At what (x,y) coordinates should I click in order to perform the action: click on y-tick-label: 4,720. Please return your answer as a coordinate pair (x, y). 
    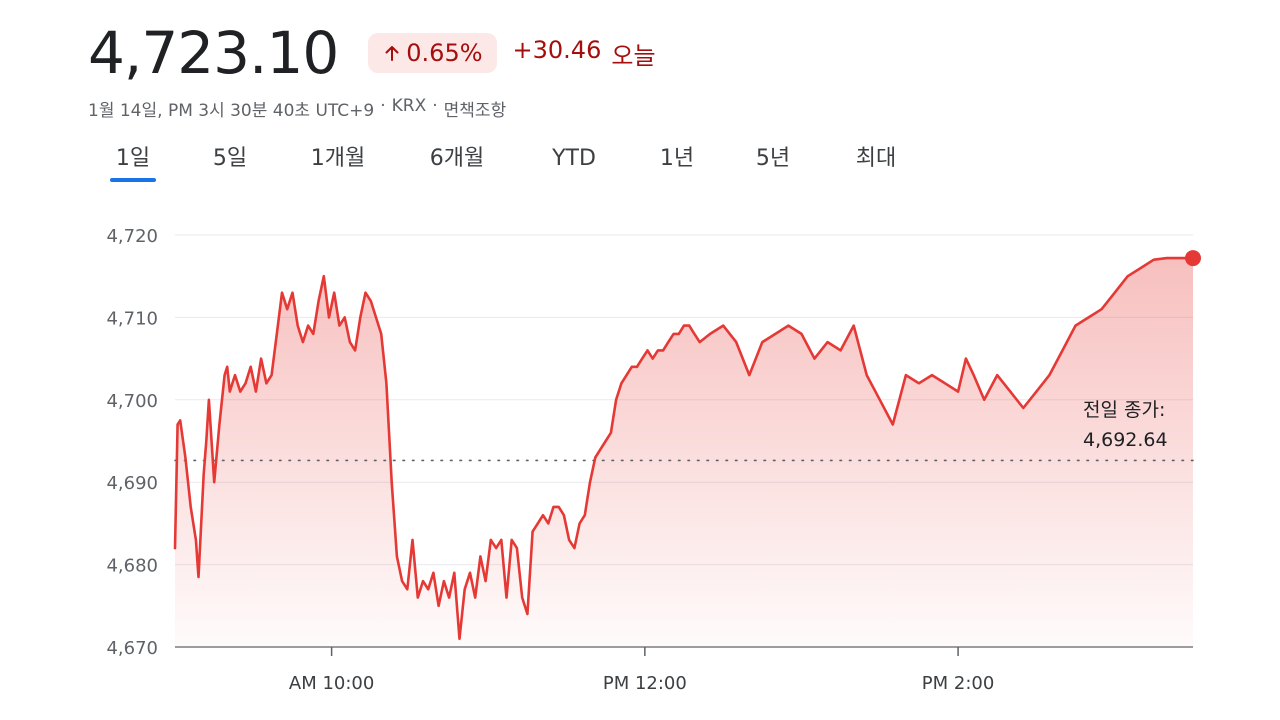
    Looking at the image, I should click on (132, 236).